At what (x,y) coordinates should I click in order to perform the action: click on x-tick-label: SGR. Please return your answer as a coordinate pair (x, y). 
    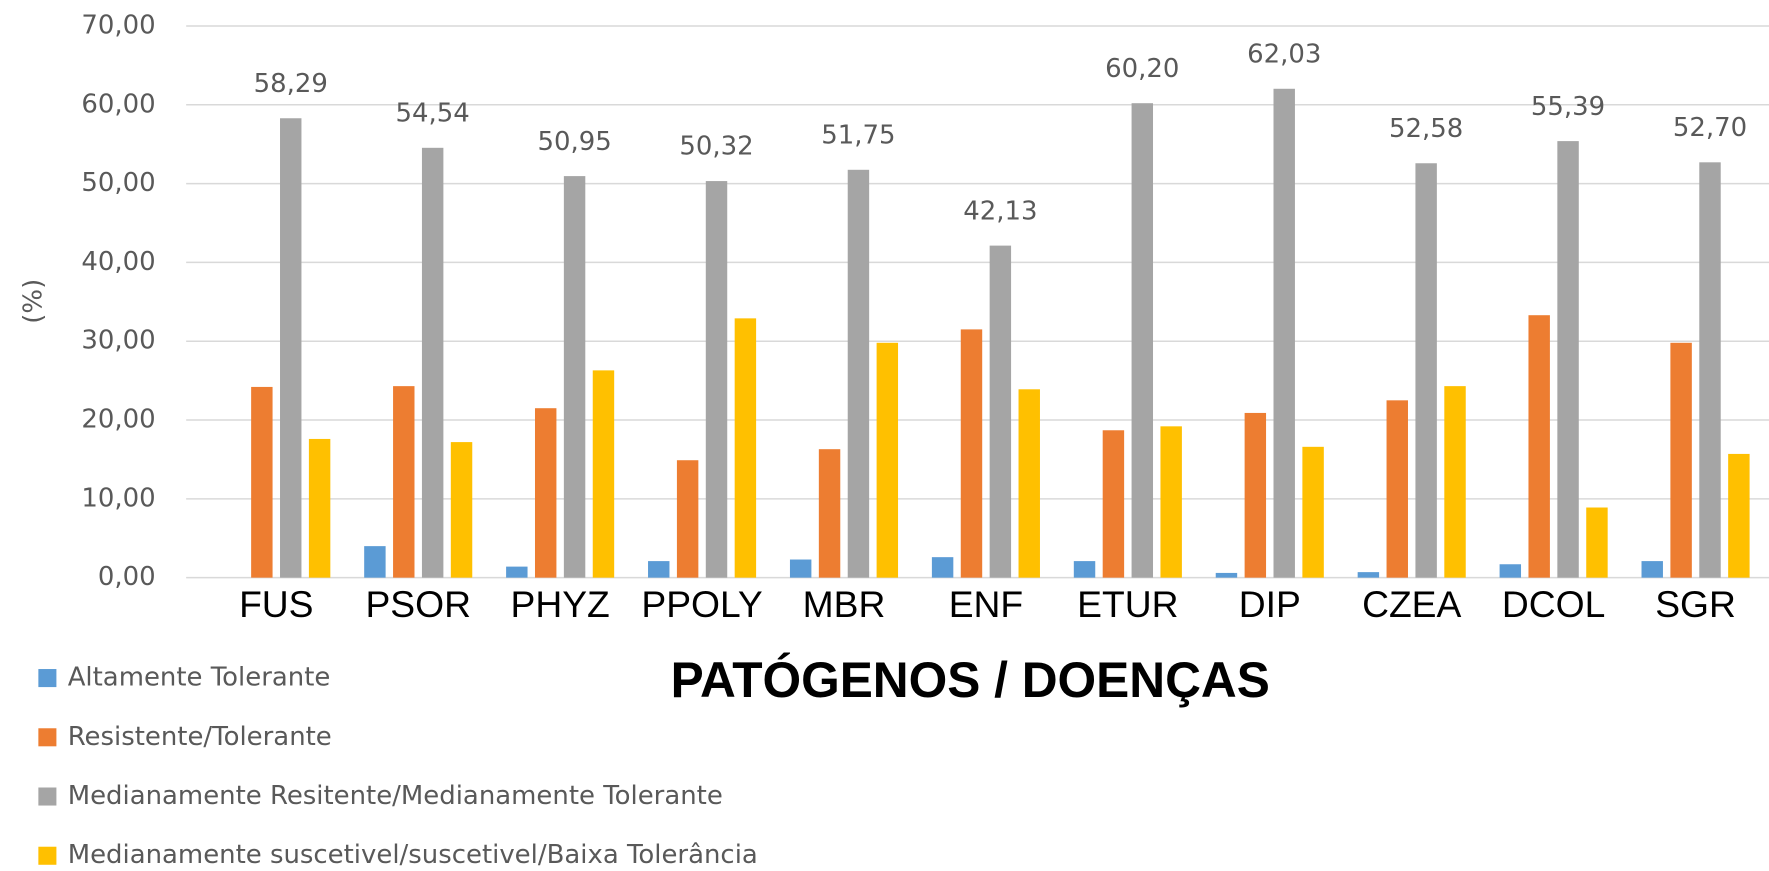
    Looking at the image, I should click on (1695, 604).